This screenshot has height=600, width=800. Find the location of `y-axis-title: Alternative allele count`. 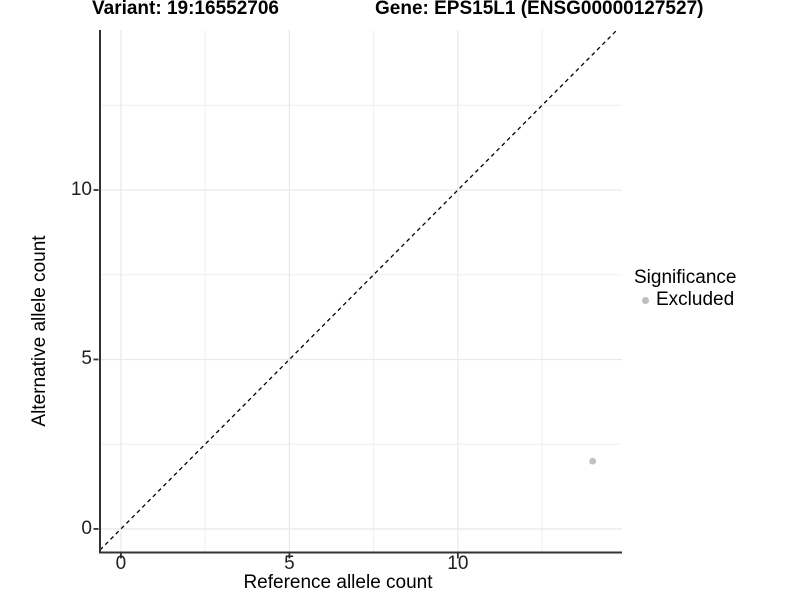

y-axis-title: Alternative allele count is located at coordinates (39, 331).